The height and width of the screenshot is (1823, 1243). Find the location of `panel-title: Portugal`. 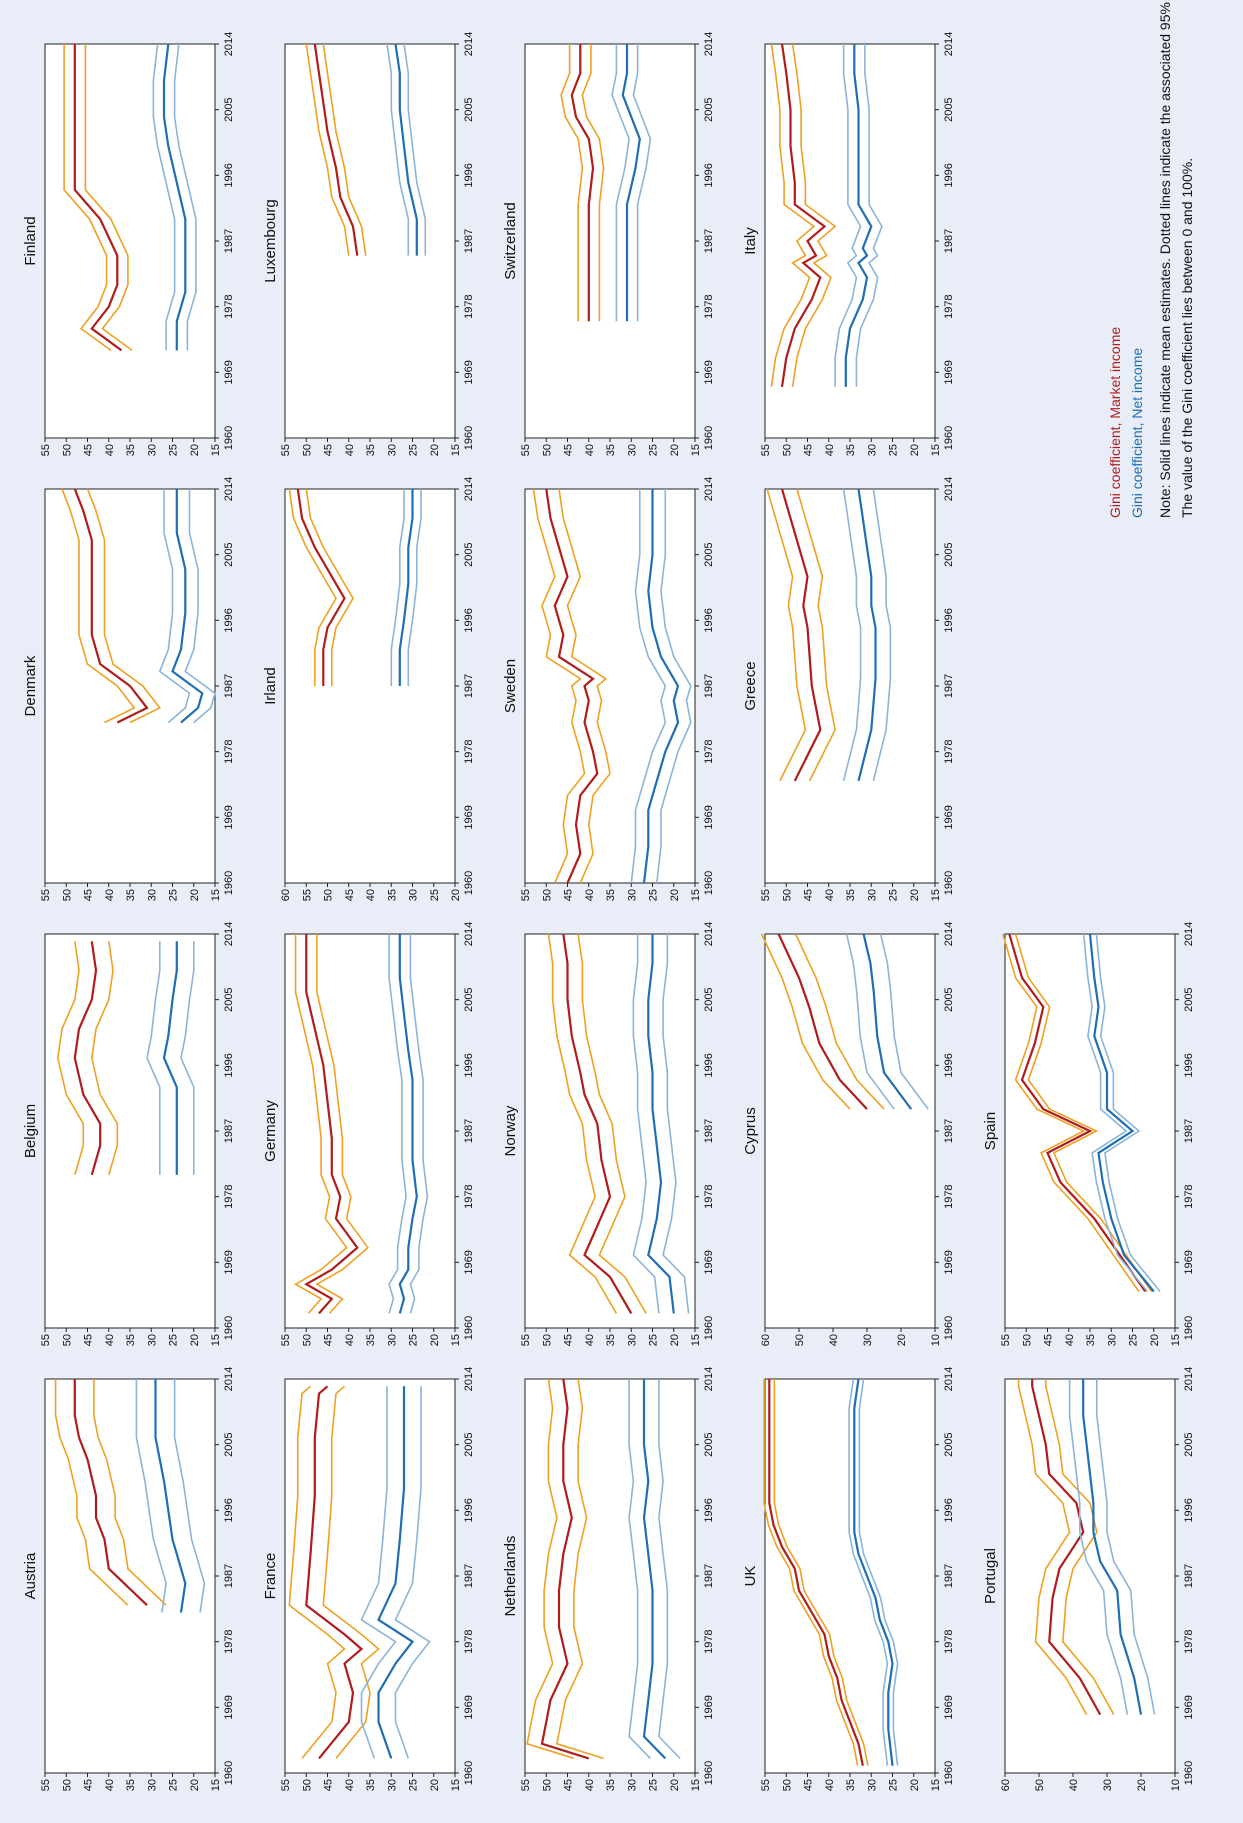

panel-title: Portugal is located at coordinates (990, 1576).